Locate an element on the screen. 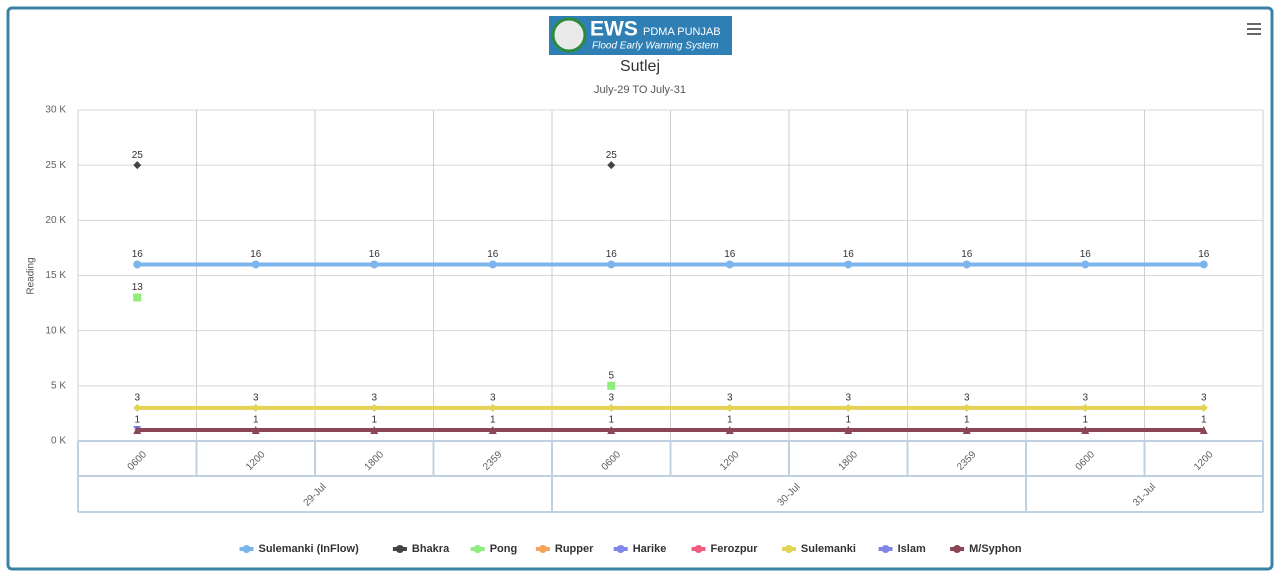 The height and width of the screenshot is (577, 1280). legend-item: M/Syphon is located at coordinates (986, 549).